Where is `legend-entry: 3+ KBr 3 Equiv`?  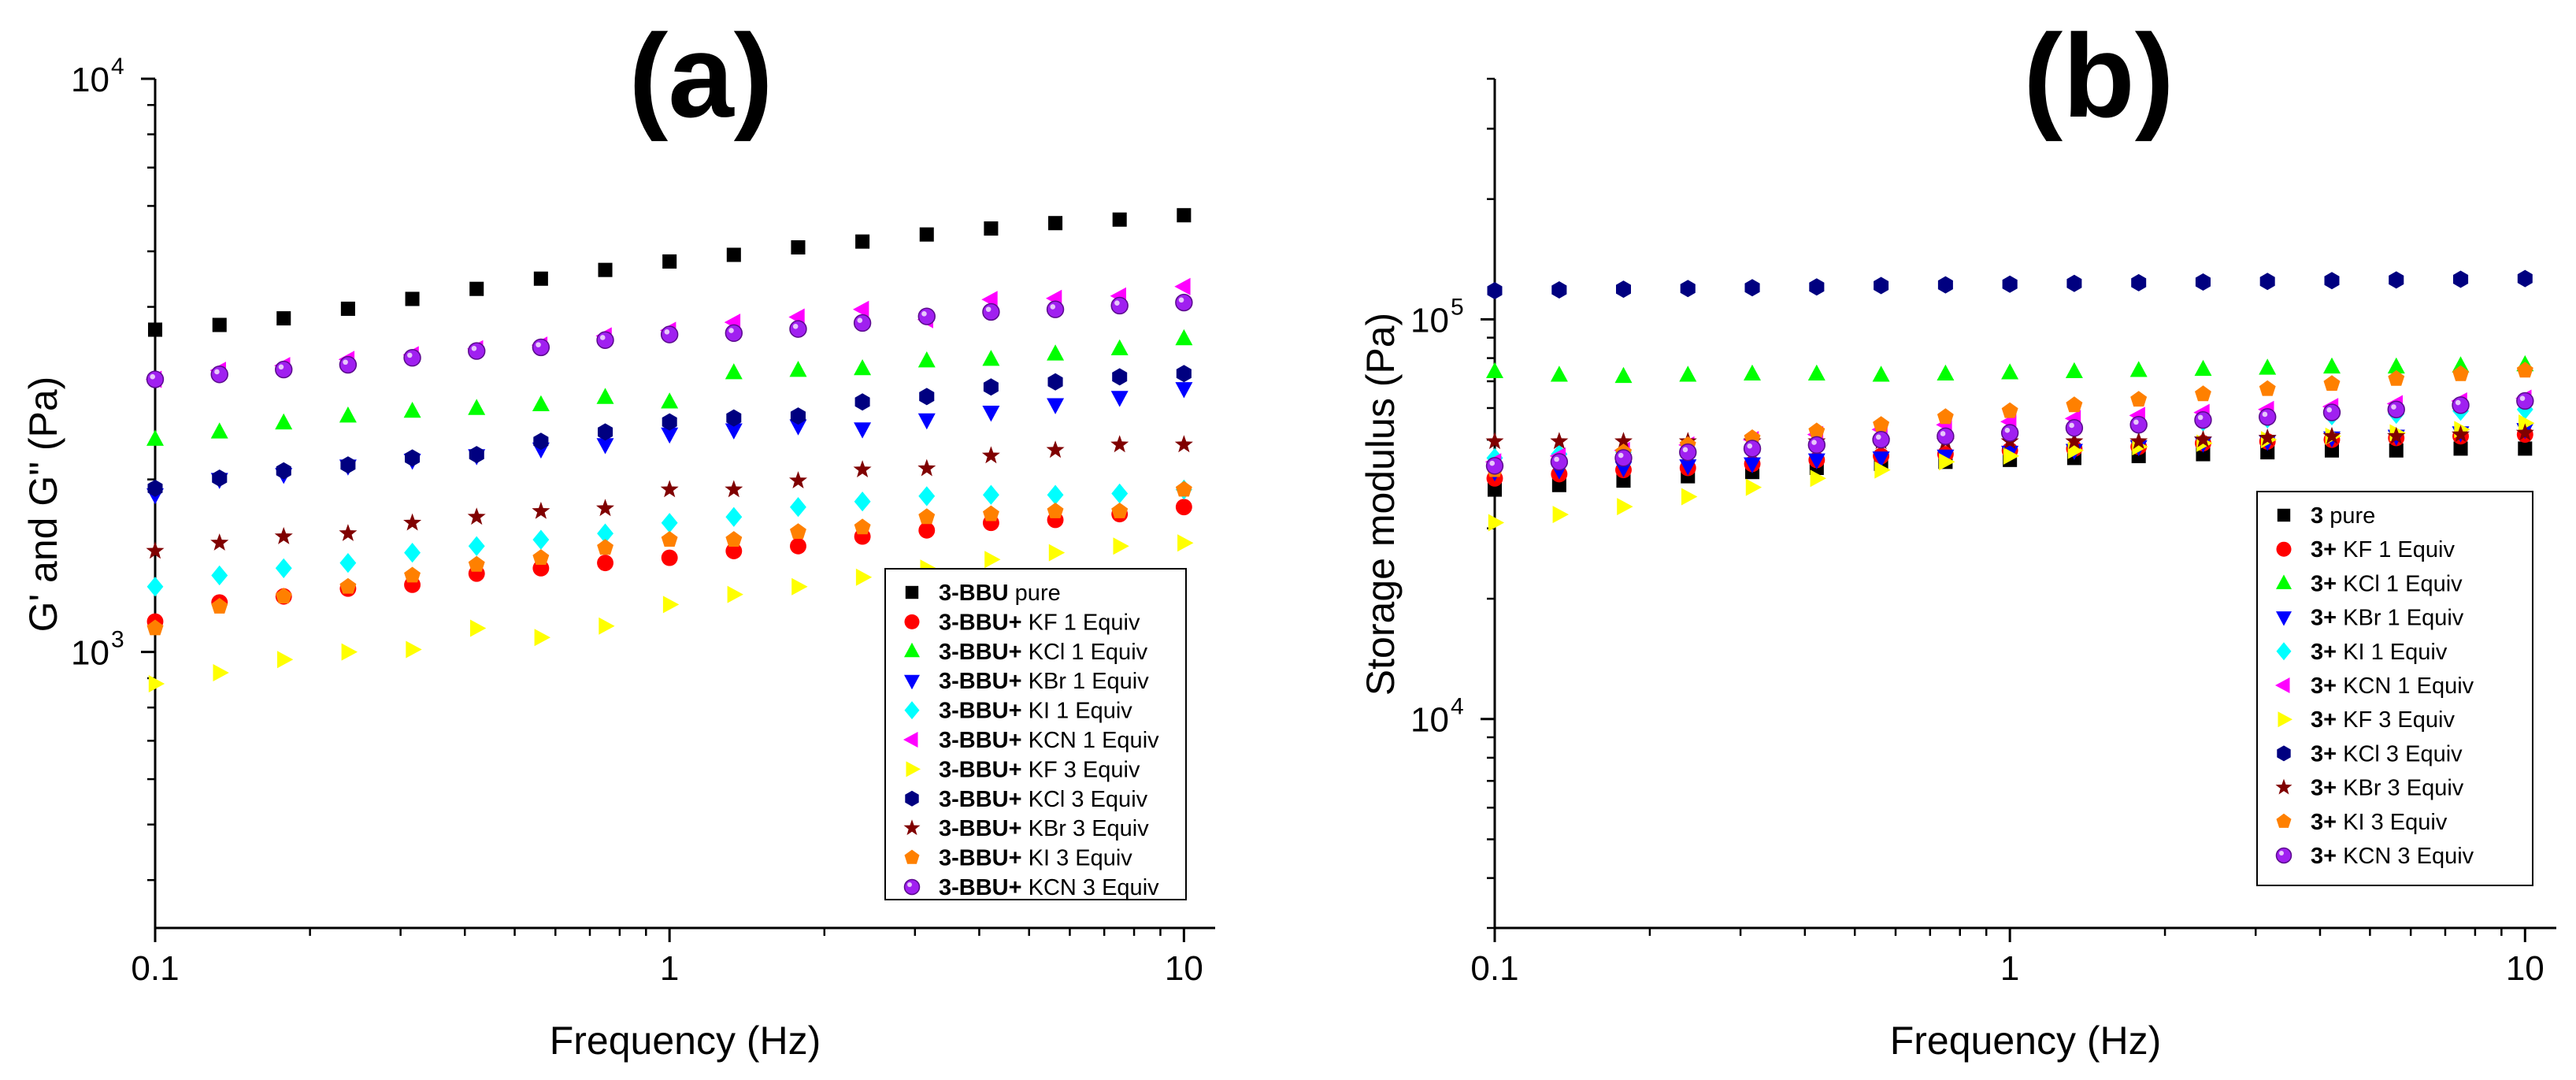 legend-entry: 3+ KBr 3 Equiv is located at coordinates (2369, 788).